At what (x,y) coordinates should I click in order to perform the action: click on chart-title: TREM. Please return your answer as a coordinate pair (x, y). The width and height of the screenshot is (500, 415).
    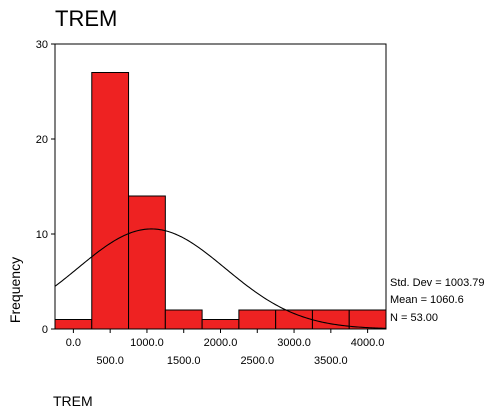
    Looking at the image, I should click on (86, 18).